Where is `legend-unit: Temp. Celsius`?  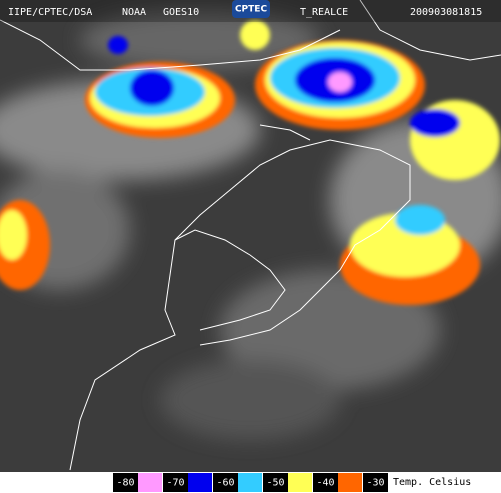 legend-unit: Temp. Celsius is located at coordinates (432, 482).